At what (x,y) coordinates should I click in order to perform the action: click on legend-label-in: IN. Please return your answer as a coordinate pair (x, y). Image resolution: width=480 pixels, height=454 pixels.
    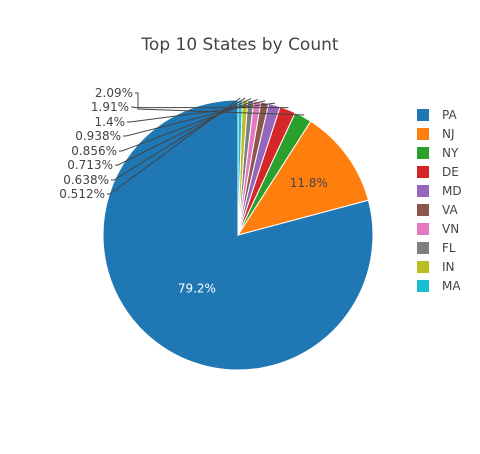
    Looking at the image, I should click on (448, 267).